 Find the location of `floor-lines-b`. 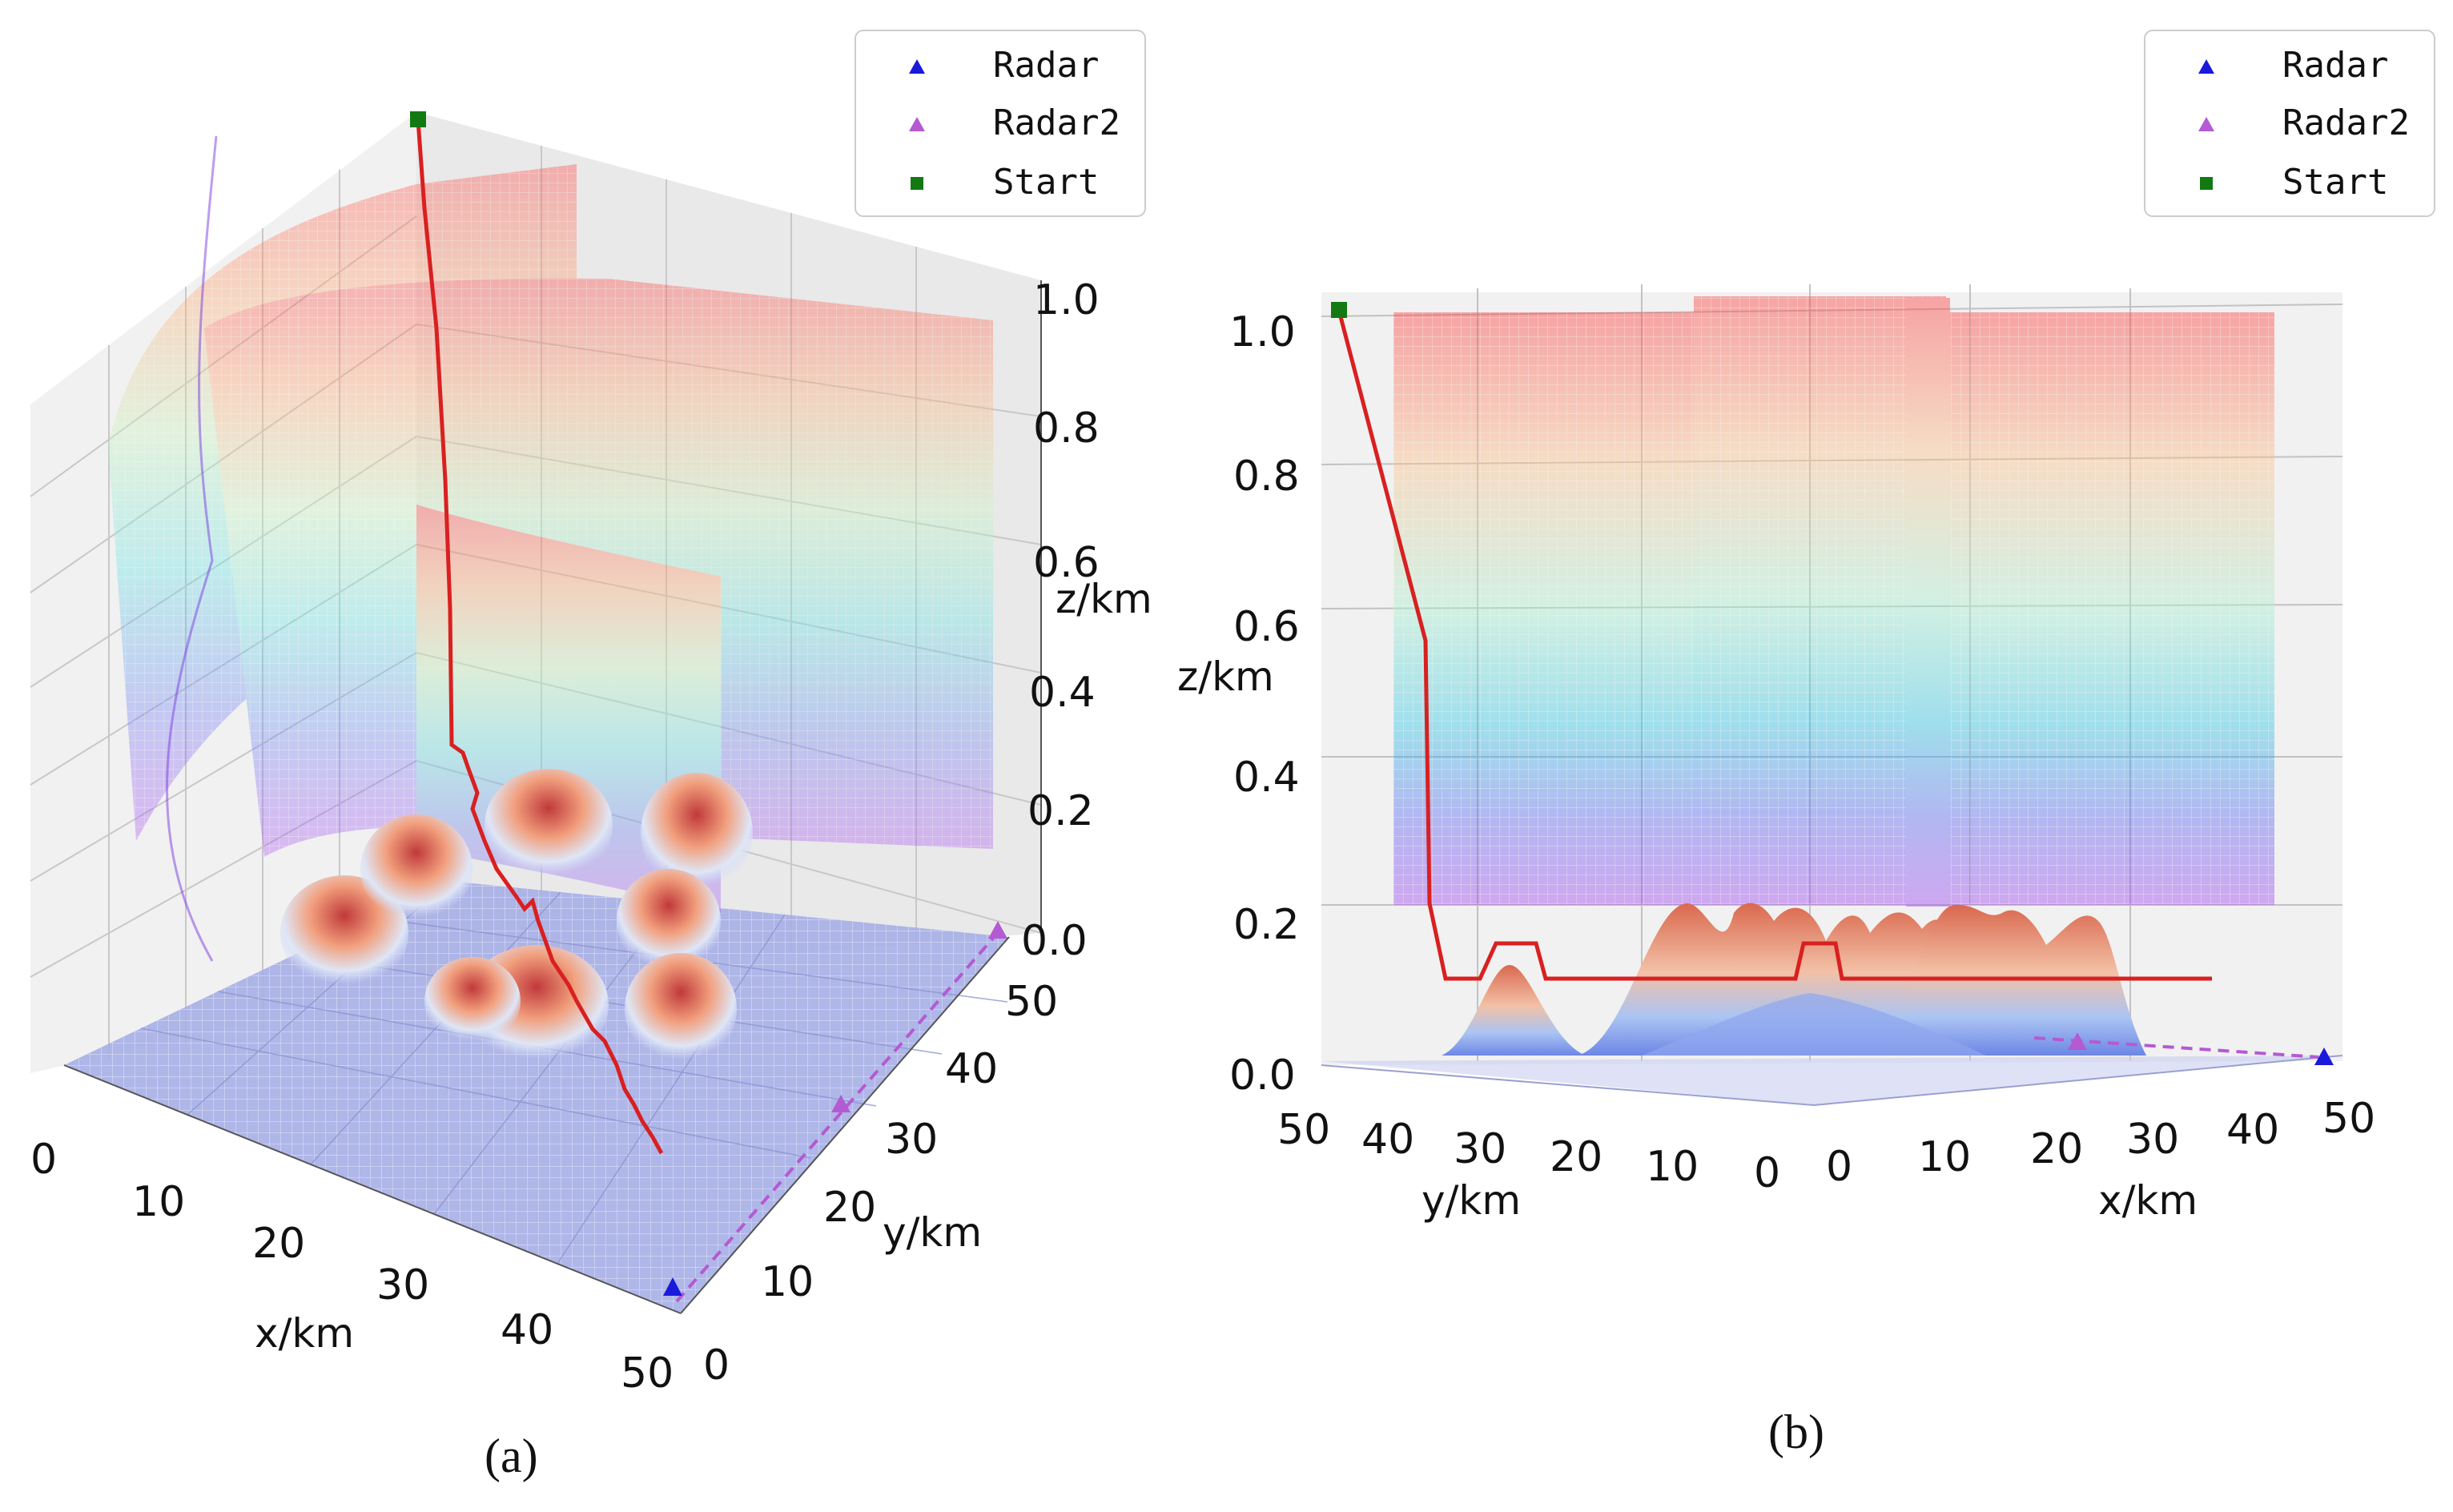

floor-lines-b is located at coordinates (1832, 1080).